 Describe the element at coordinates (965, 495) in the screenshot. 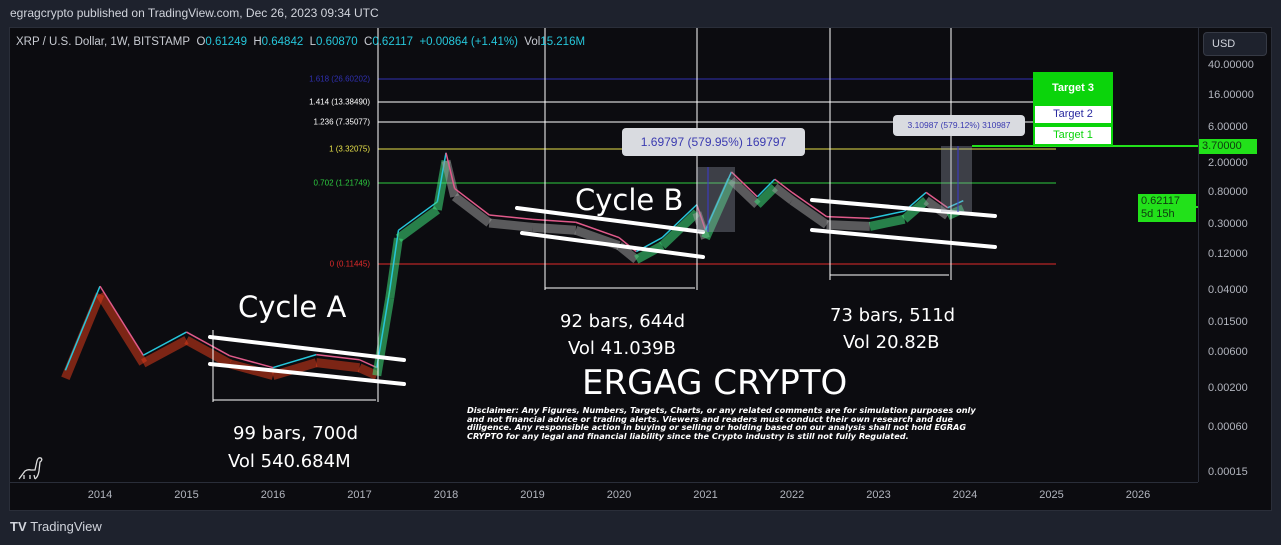

I see `year-tick: 2024` at that location.